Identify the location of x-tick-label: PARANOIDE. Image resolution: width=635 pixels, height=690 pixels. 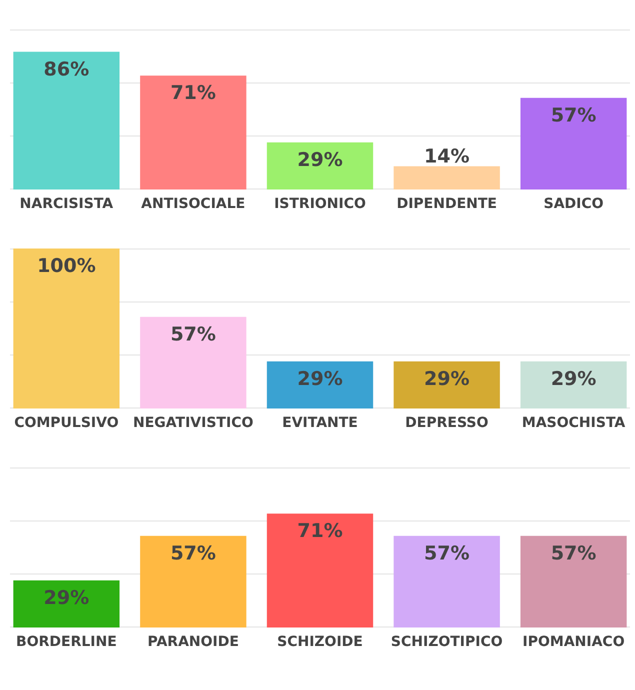
(193, 642).